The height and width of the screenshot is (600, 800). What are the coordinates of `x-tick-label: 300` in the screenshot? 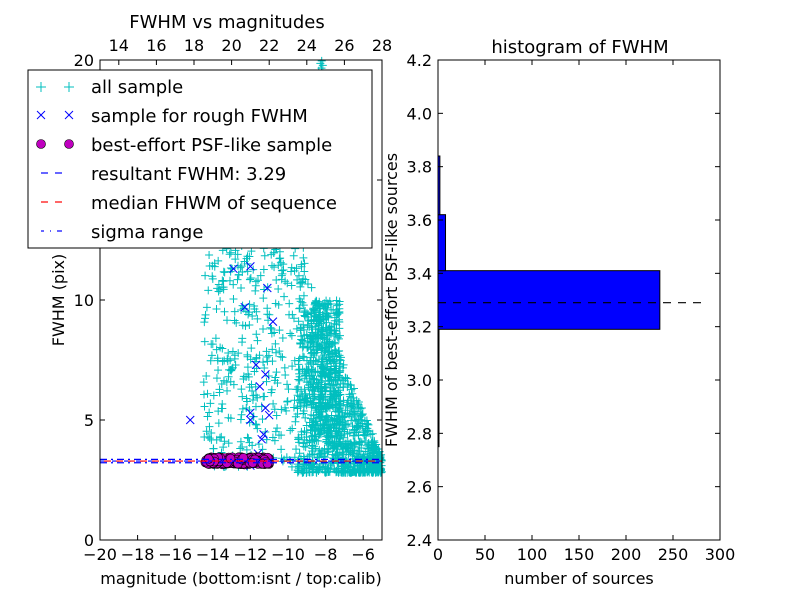 It's located at (720, 554).